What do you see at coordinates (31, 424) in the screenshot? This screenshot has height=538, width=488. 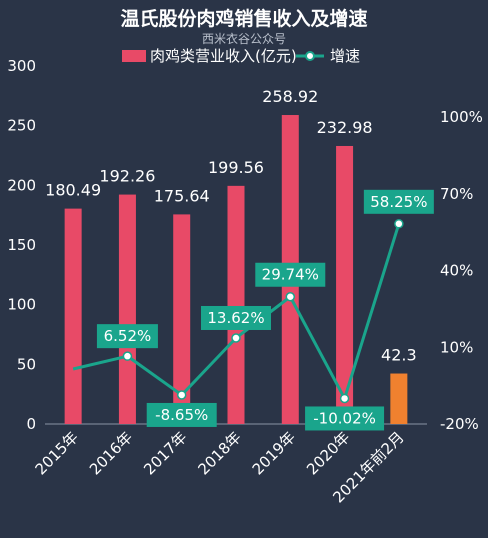 I see `left-tick-label-0: 0` at bounding box center [31, 424].